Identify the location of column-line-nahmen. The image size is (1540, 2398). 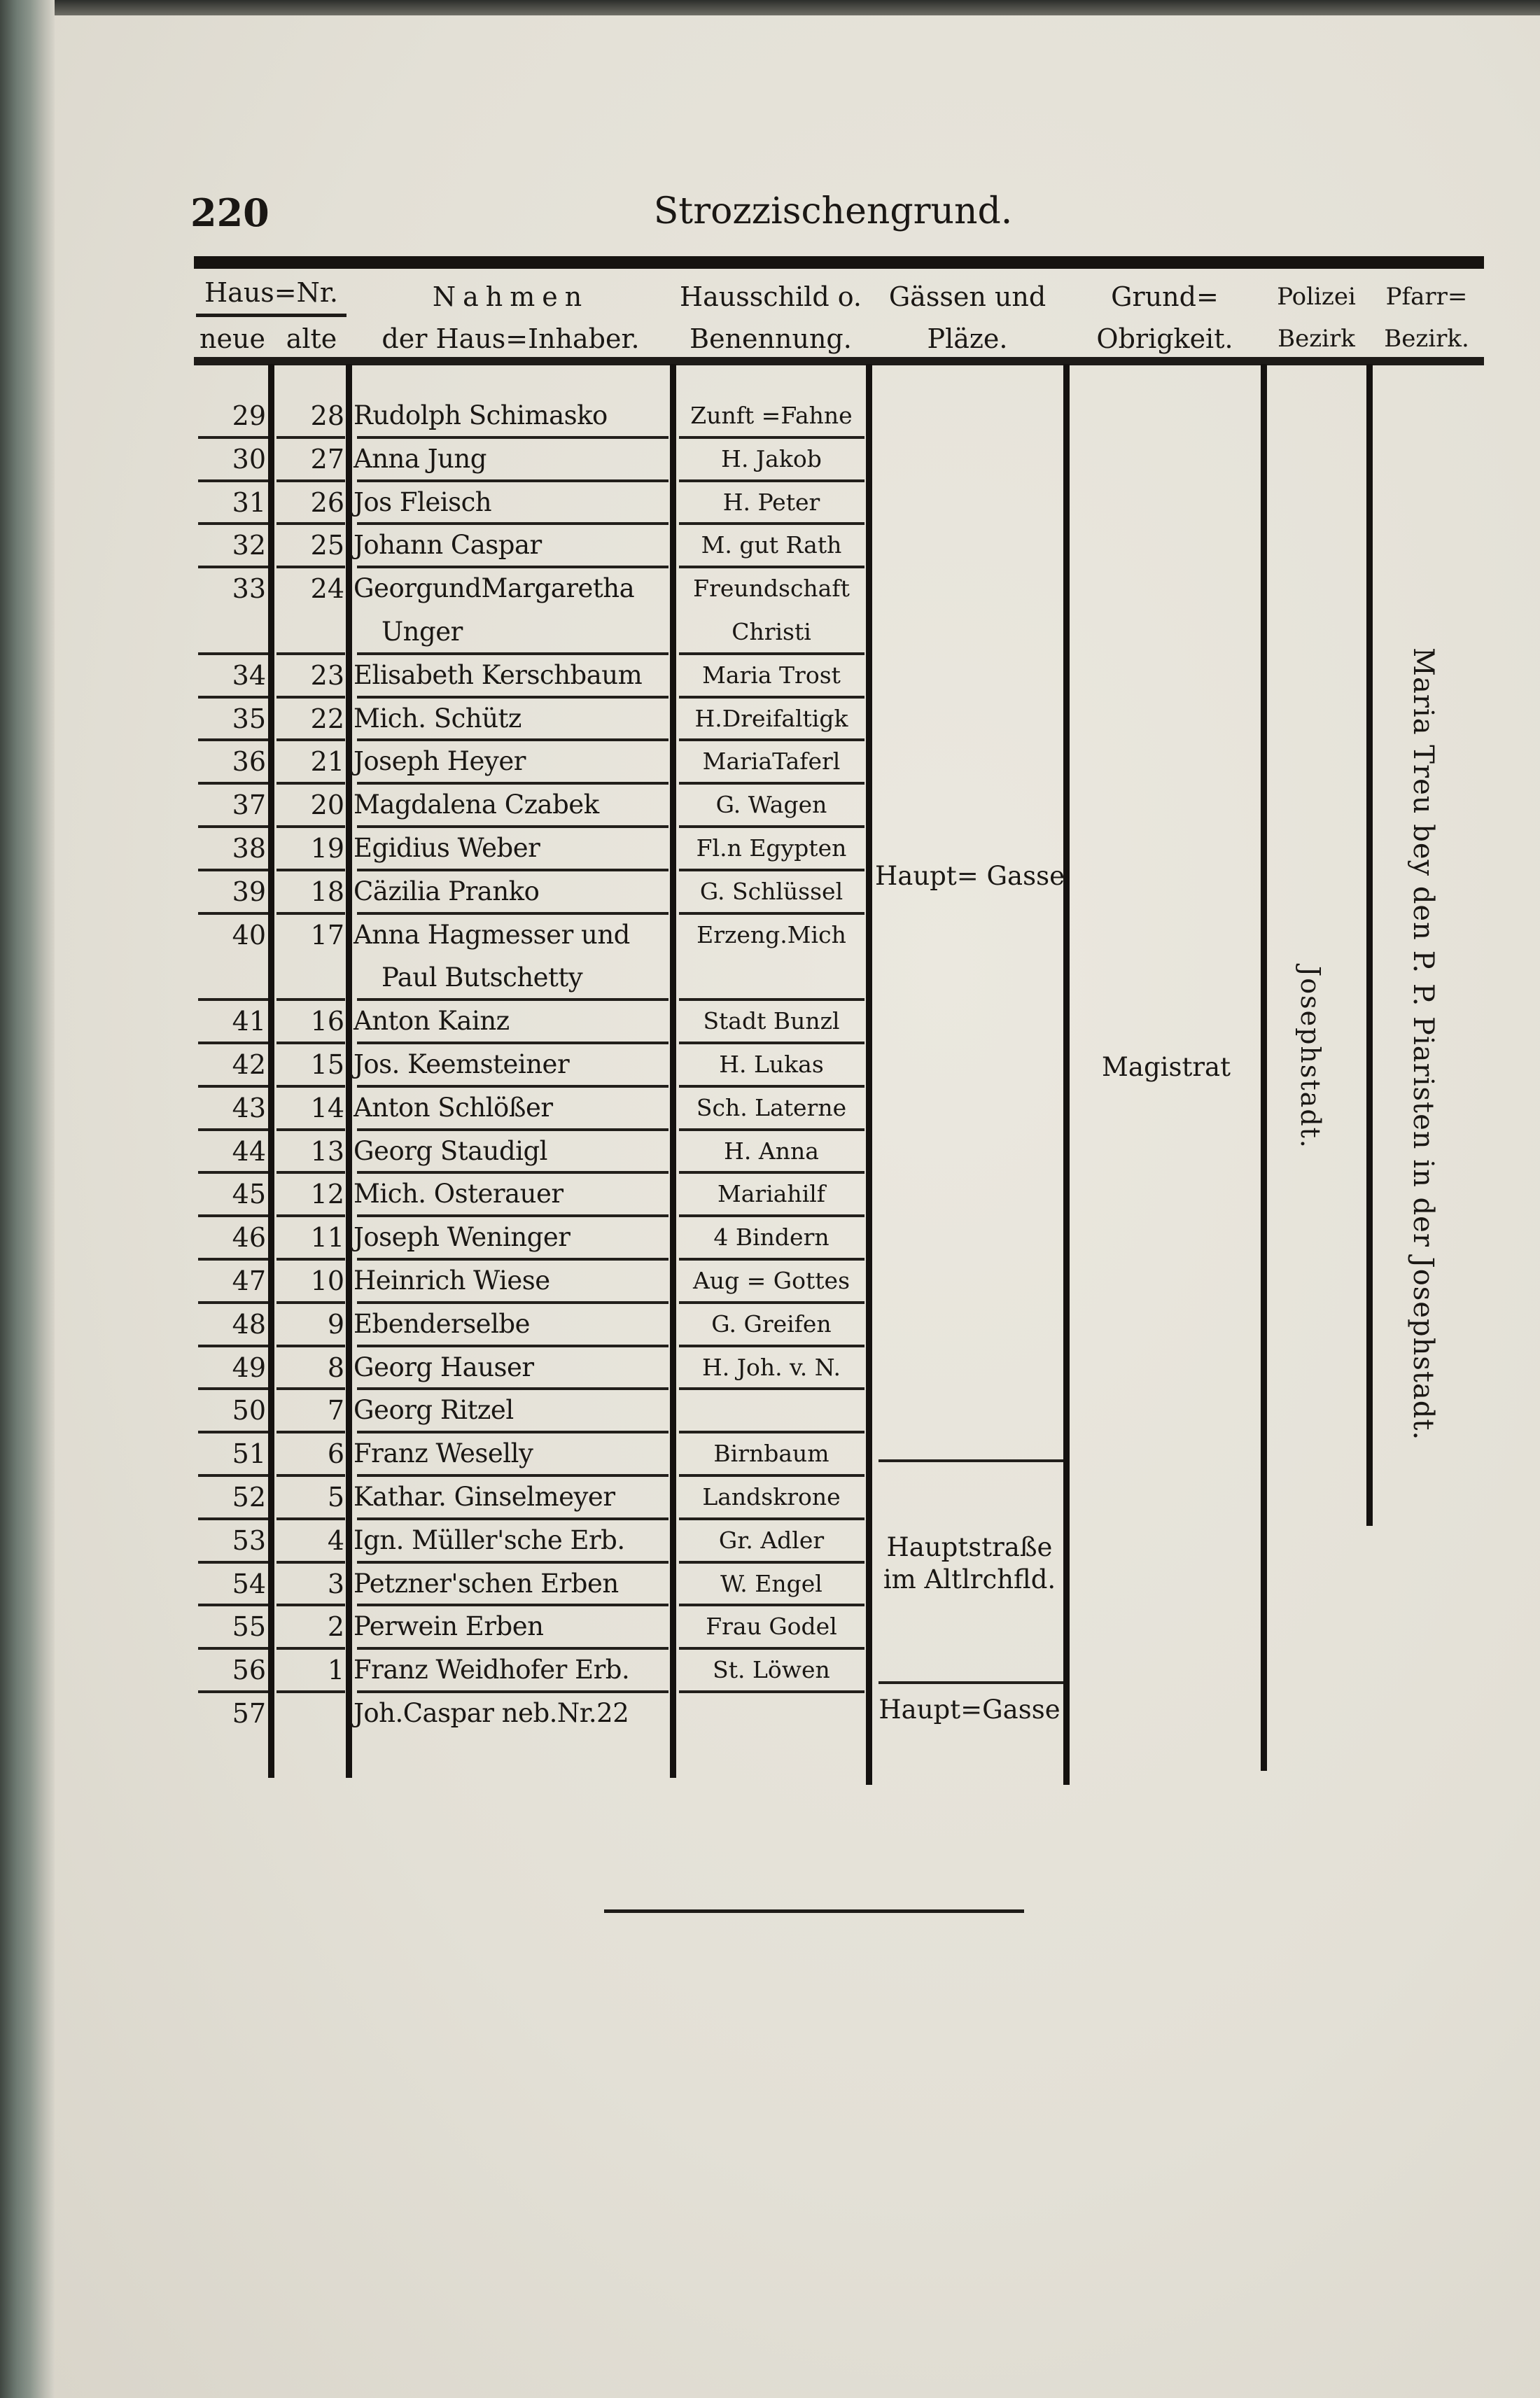
(349, 1071).